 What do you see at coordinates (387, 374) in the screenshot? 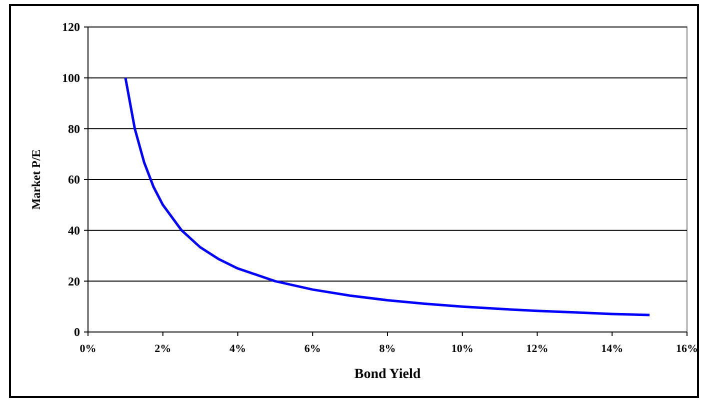
I see `x-axis-title: Bond Yield` at bounding box center [387, 374].